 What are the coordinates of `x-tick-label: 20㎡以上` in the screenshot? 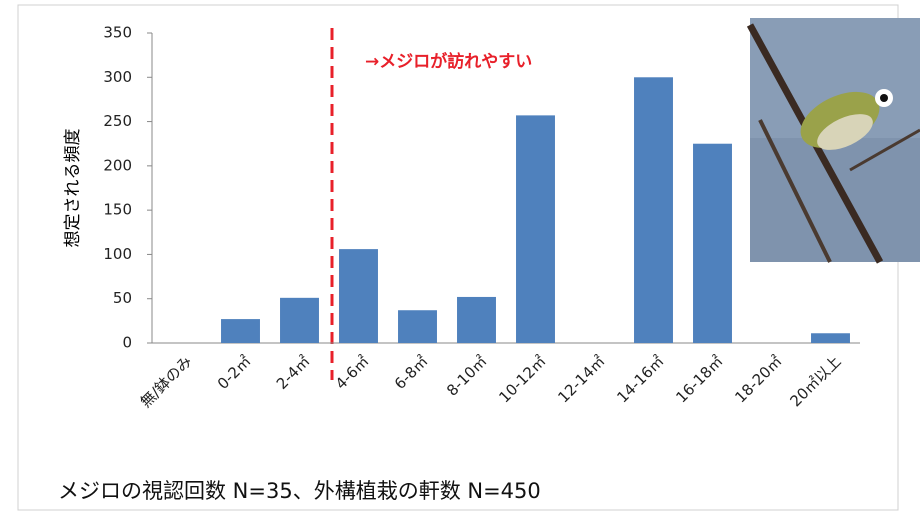 It's located at (815, 381).